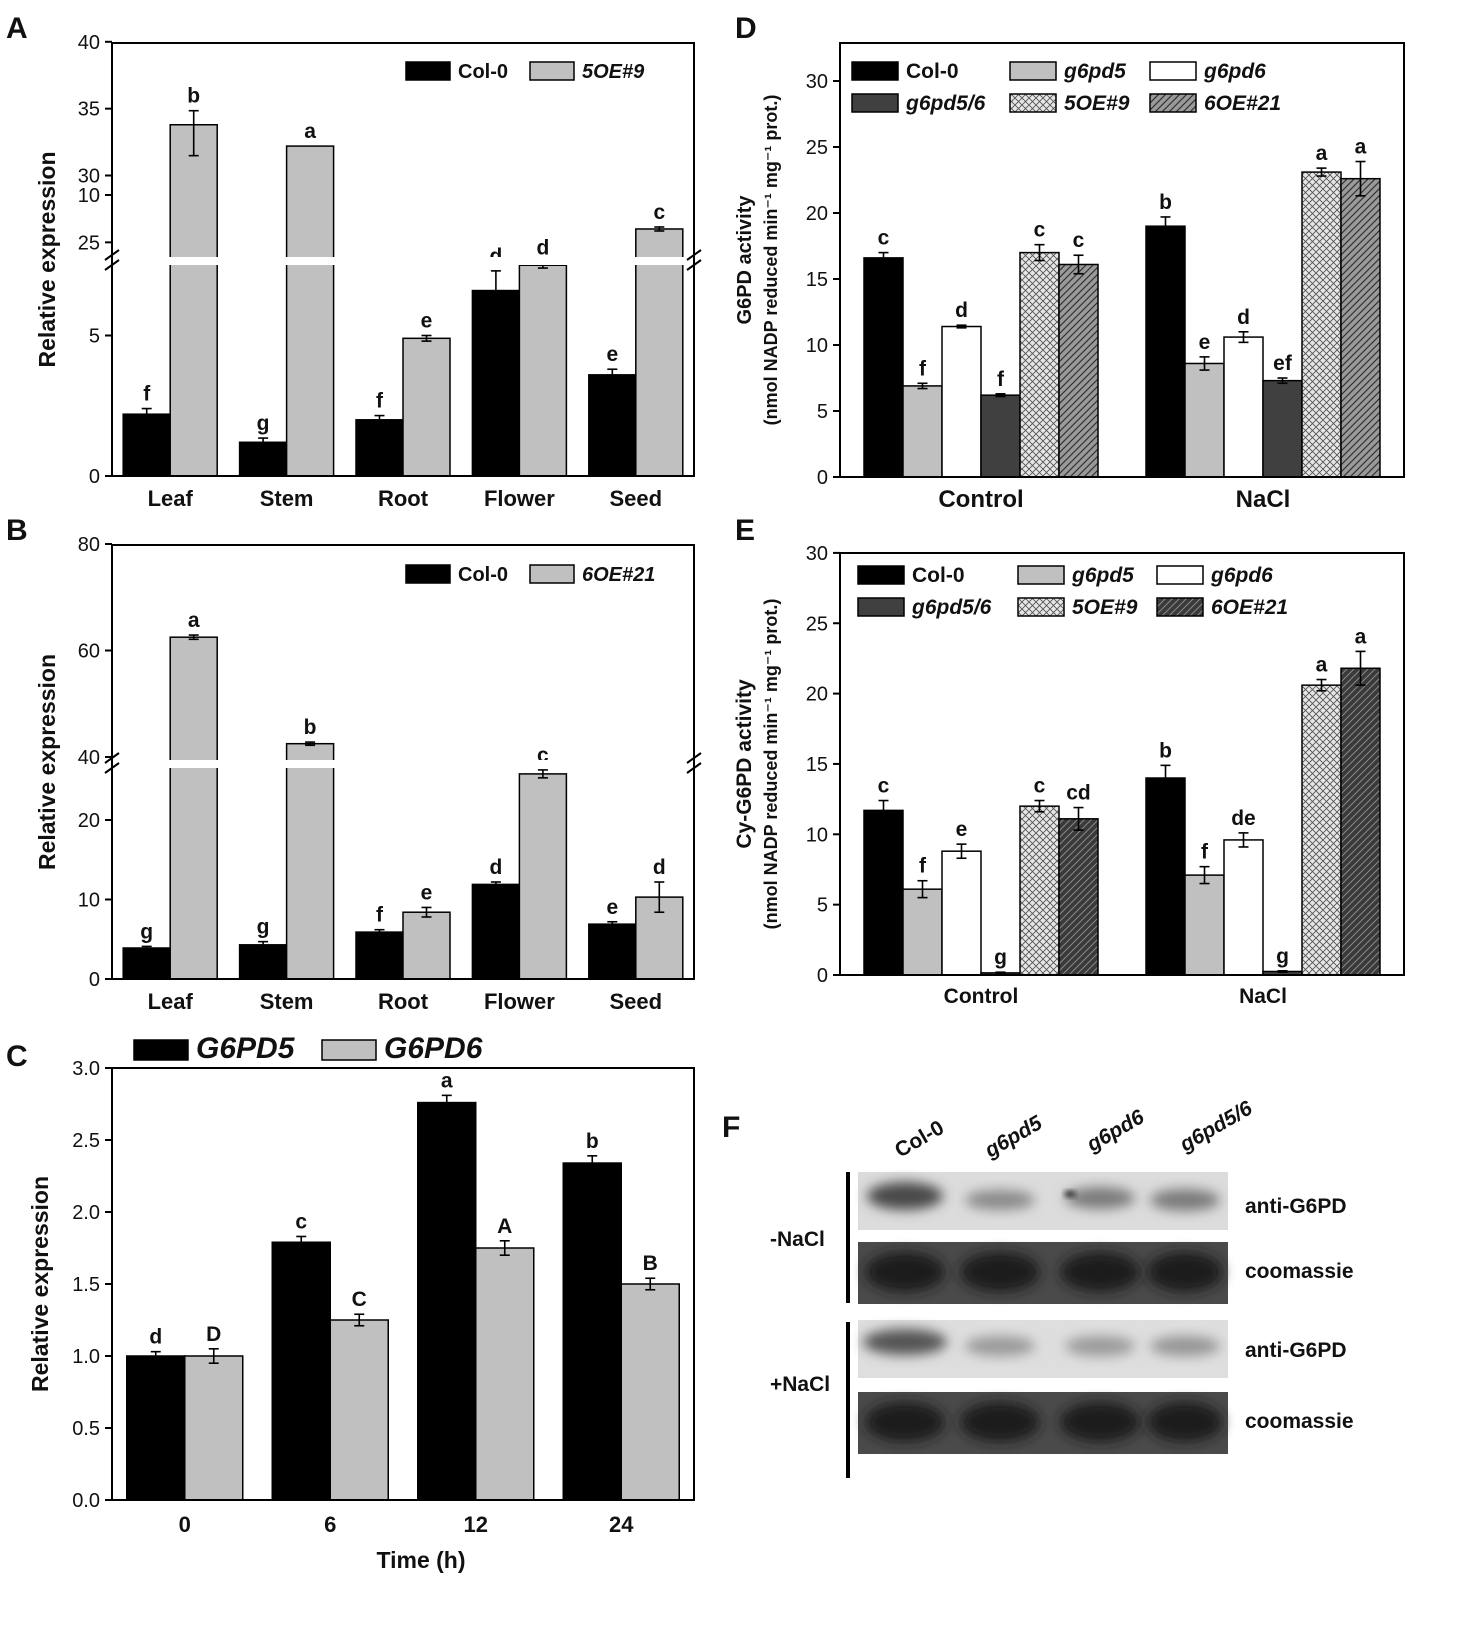 The height and width of the screenshot is (1633, 1477). I want to click on panel-label-a: A, so click(17, 28).